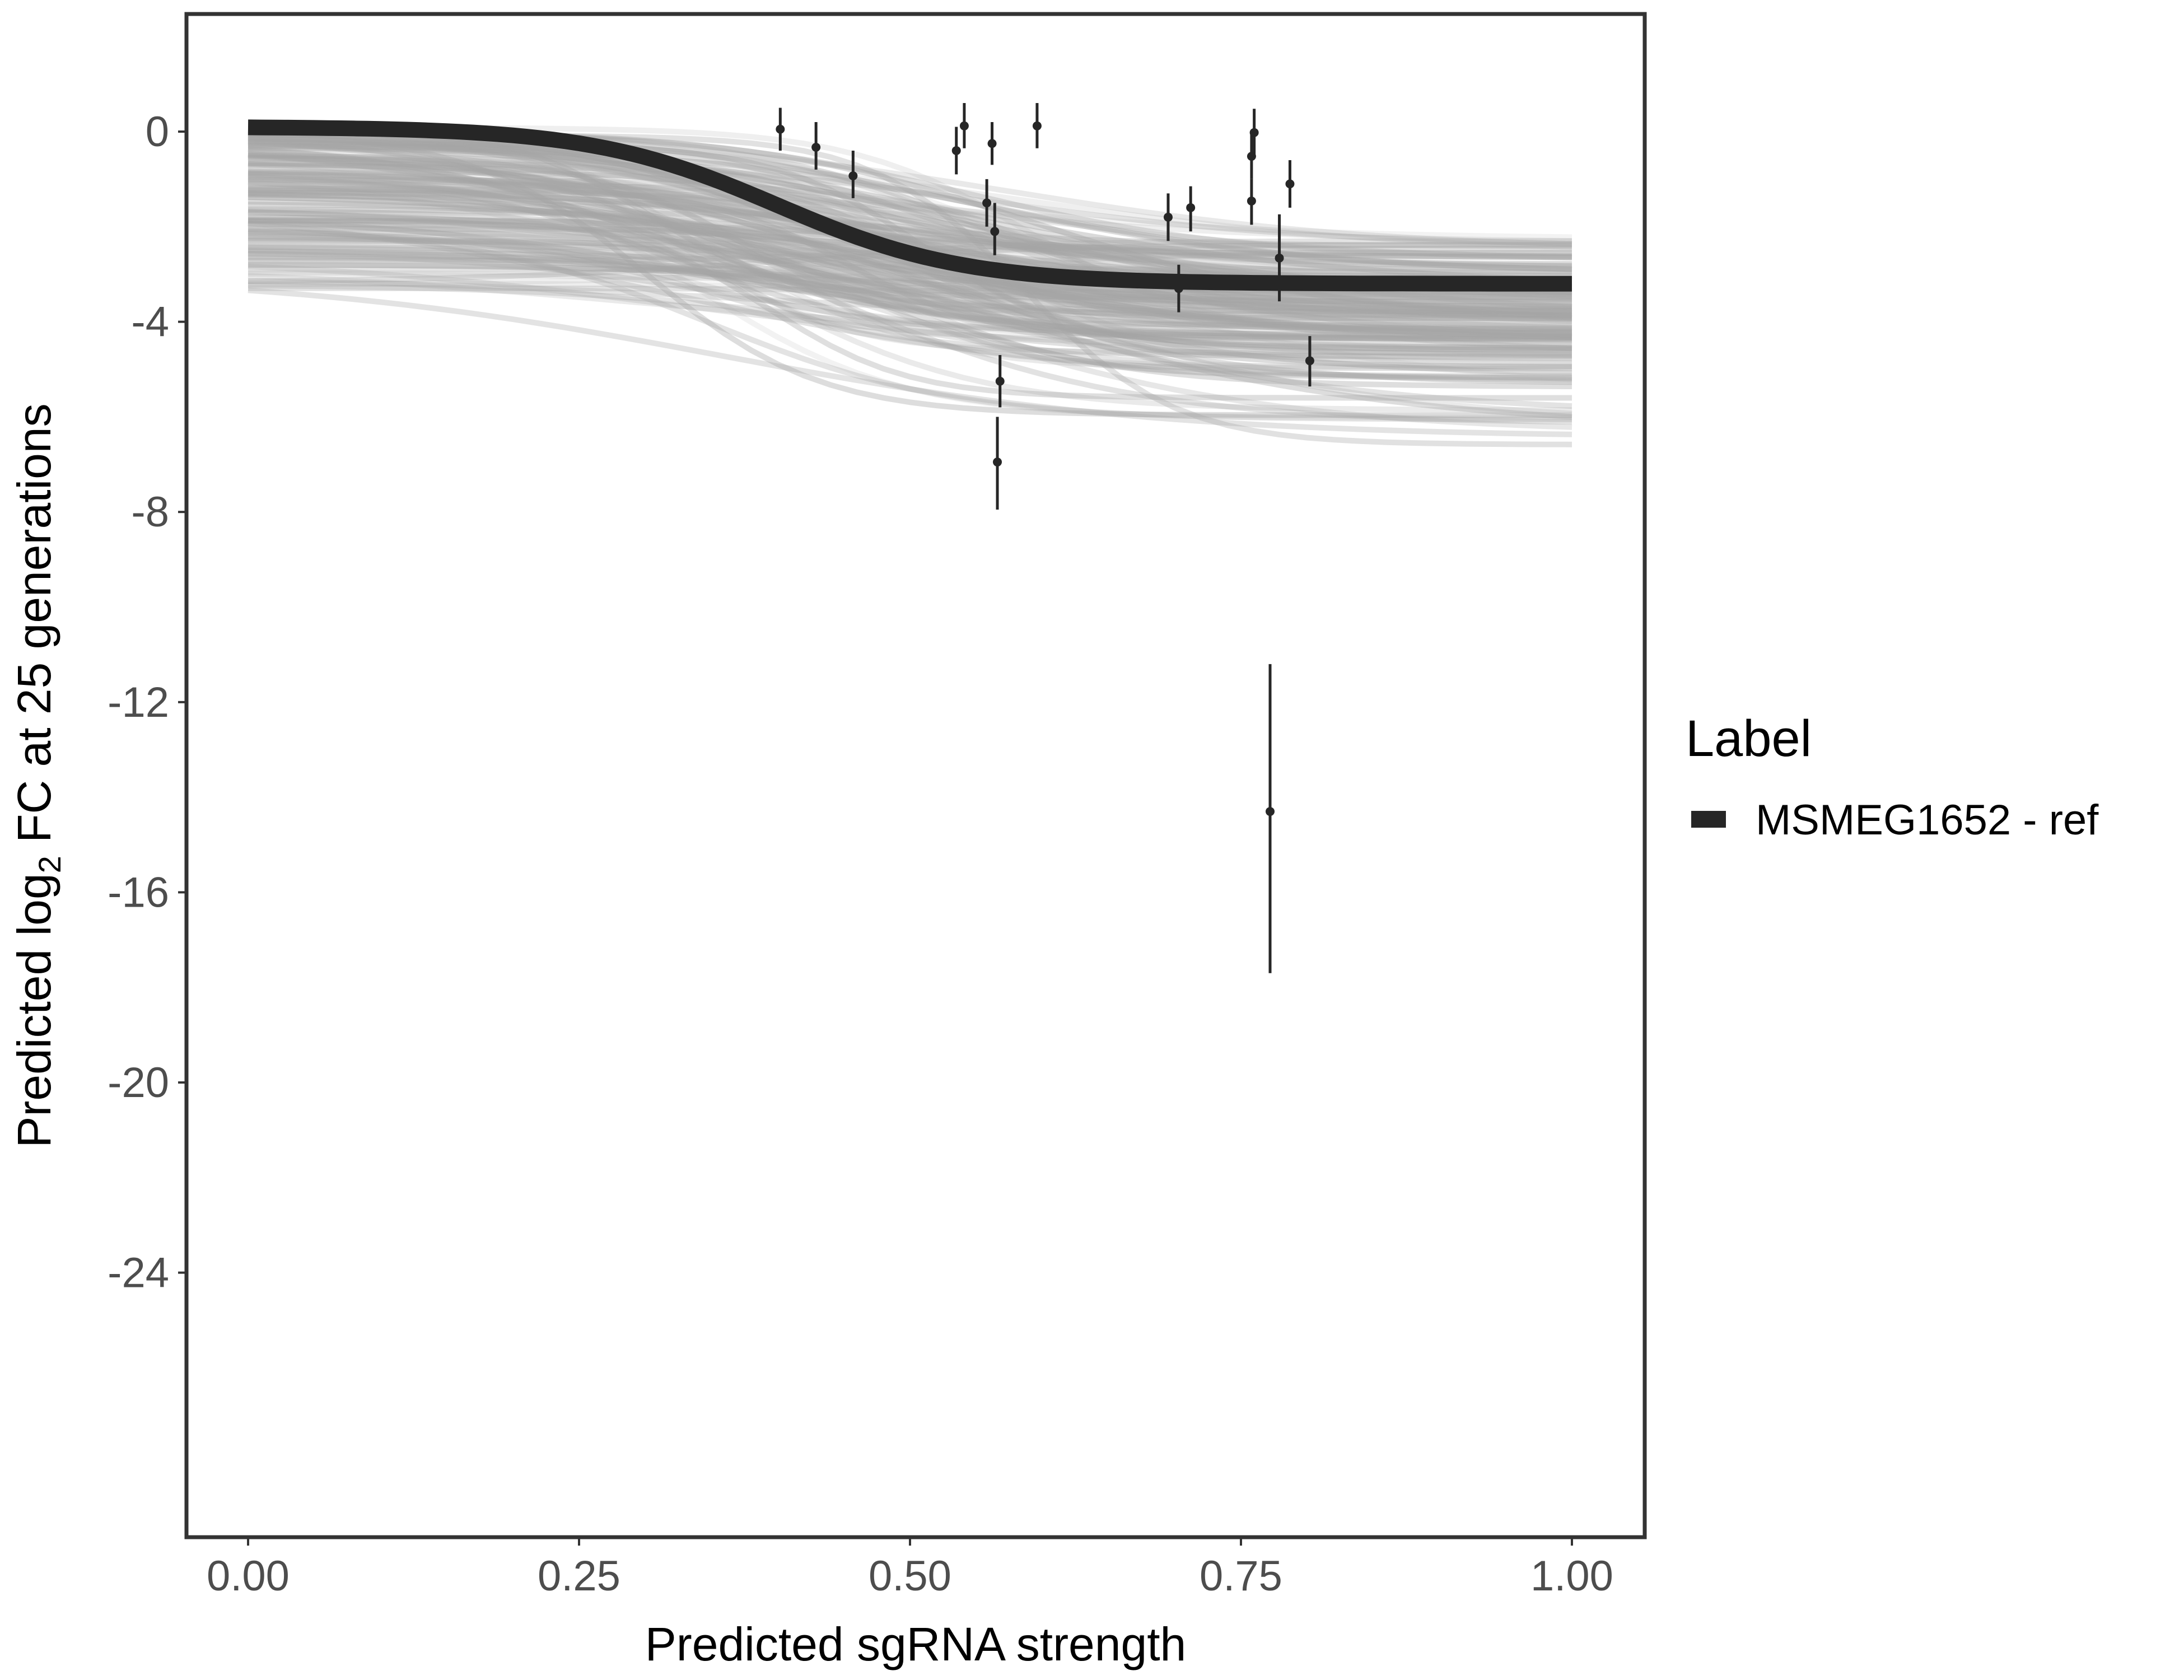 The width and height of the screenshot is (2184, 1680). I want to click on legend-key, so click(1709, 820).